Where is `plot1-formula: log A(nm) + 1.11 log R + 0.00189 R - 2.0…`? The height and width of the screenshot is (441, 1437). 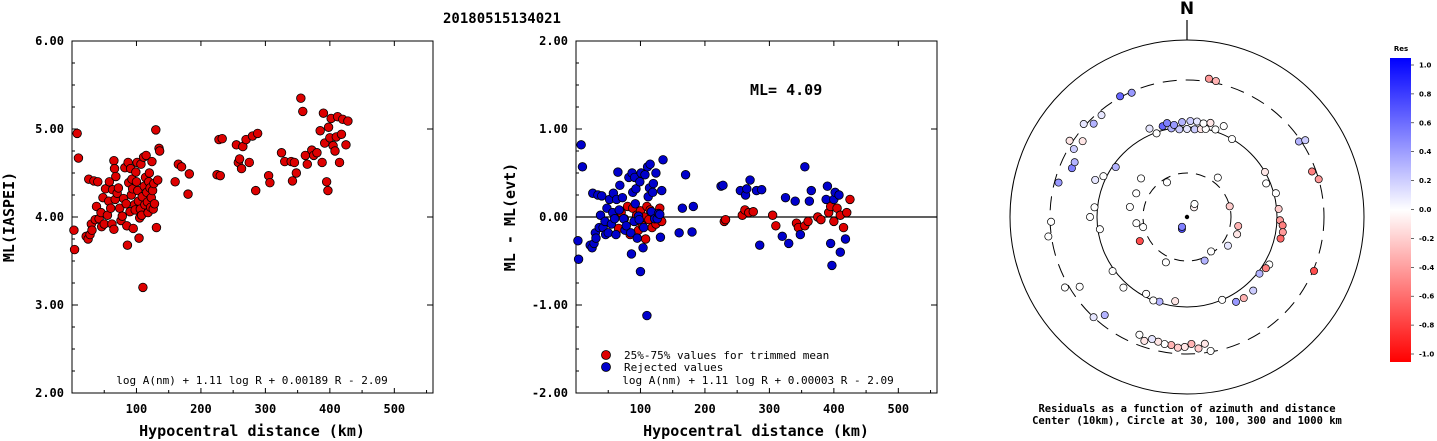 plot1-formula: log A(nm) + 1.11 log R + 0.00189 R - 2.0… is located at coordinates (252, 380).